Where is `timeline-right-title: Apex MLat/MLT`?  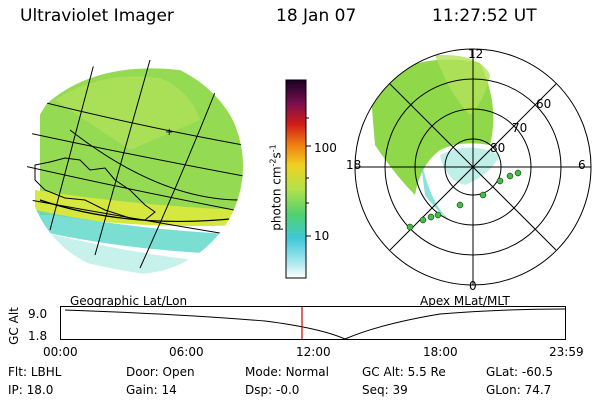 timeline-right-title: Apex MLat/MLT is located at coordinates (465, 301).